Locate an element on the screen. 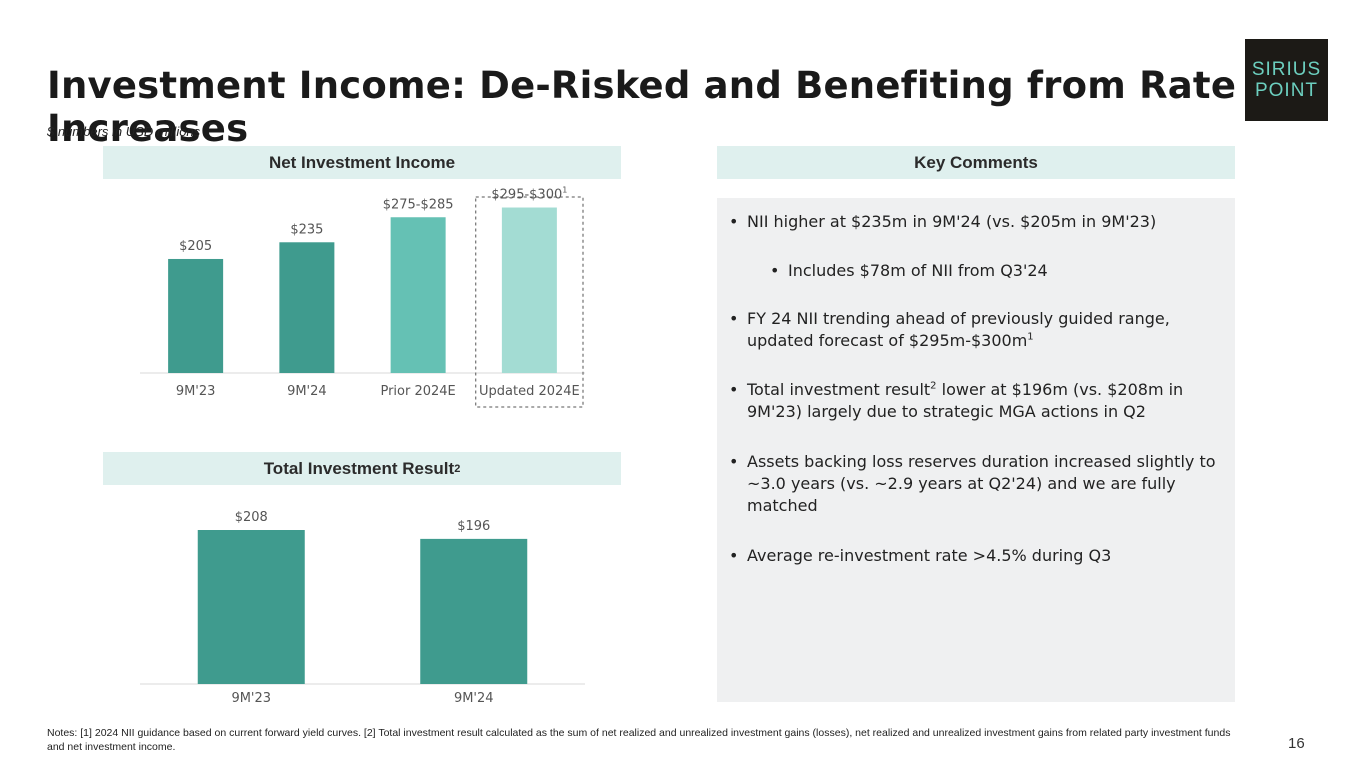 The width and height of the screenshot is (1365, 767). nii-category-label: Prior 2024E is located at coordinates (417, 391).